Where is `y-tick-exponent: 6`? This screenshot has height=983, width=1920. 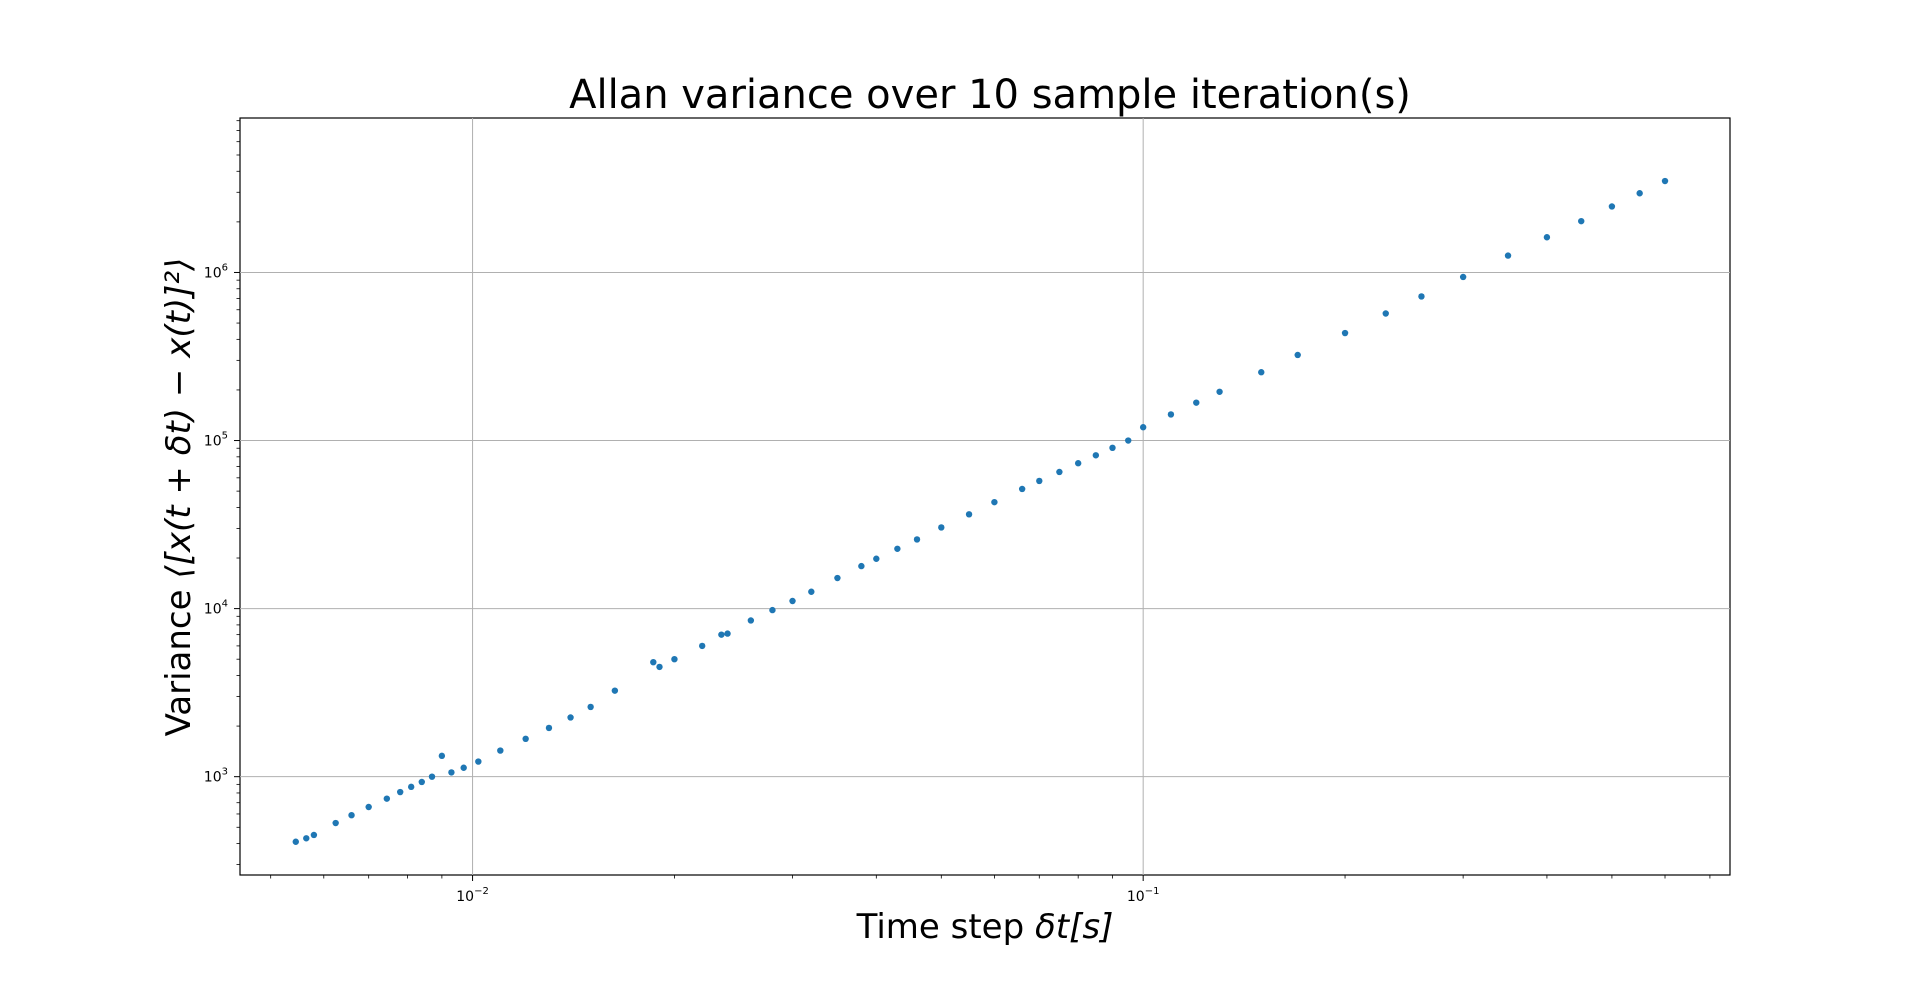
y-tick-exponent: 6 is located at coordinates (225, 267).